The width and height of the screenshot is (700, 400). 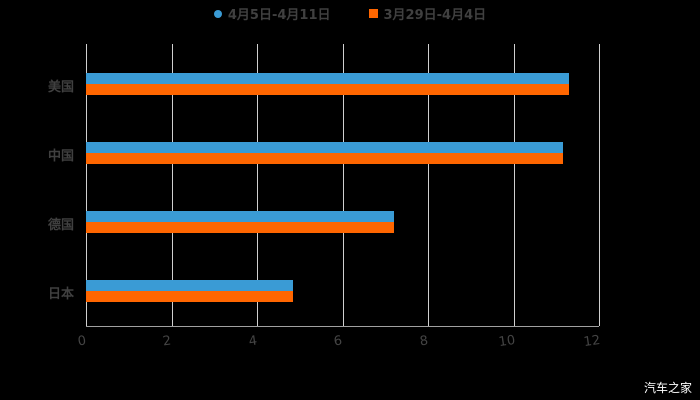 I want to click on x-tick-label: 6, so click(x=338, y=341).